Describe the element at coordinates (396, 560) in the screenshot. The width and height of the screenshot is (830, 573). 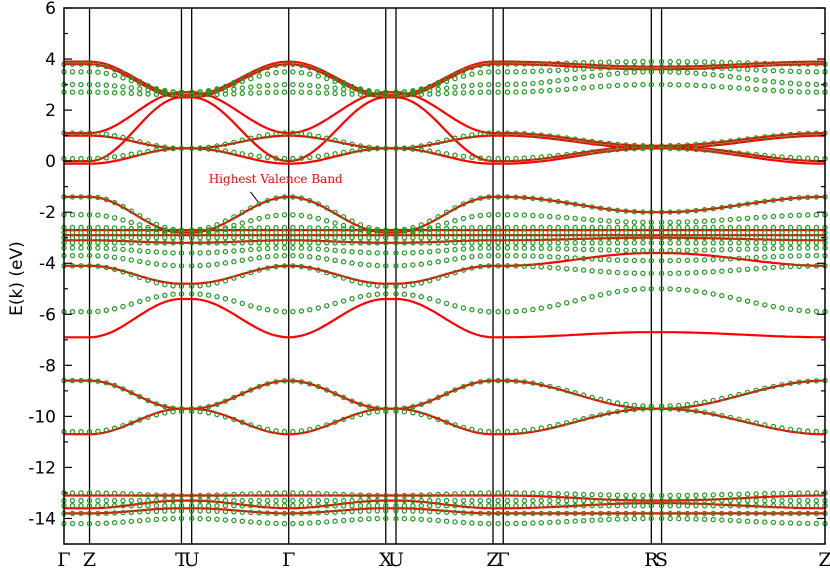
I see `kpoint-label: U` at that location.